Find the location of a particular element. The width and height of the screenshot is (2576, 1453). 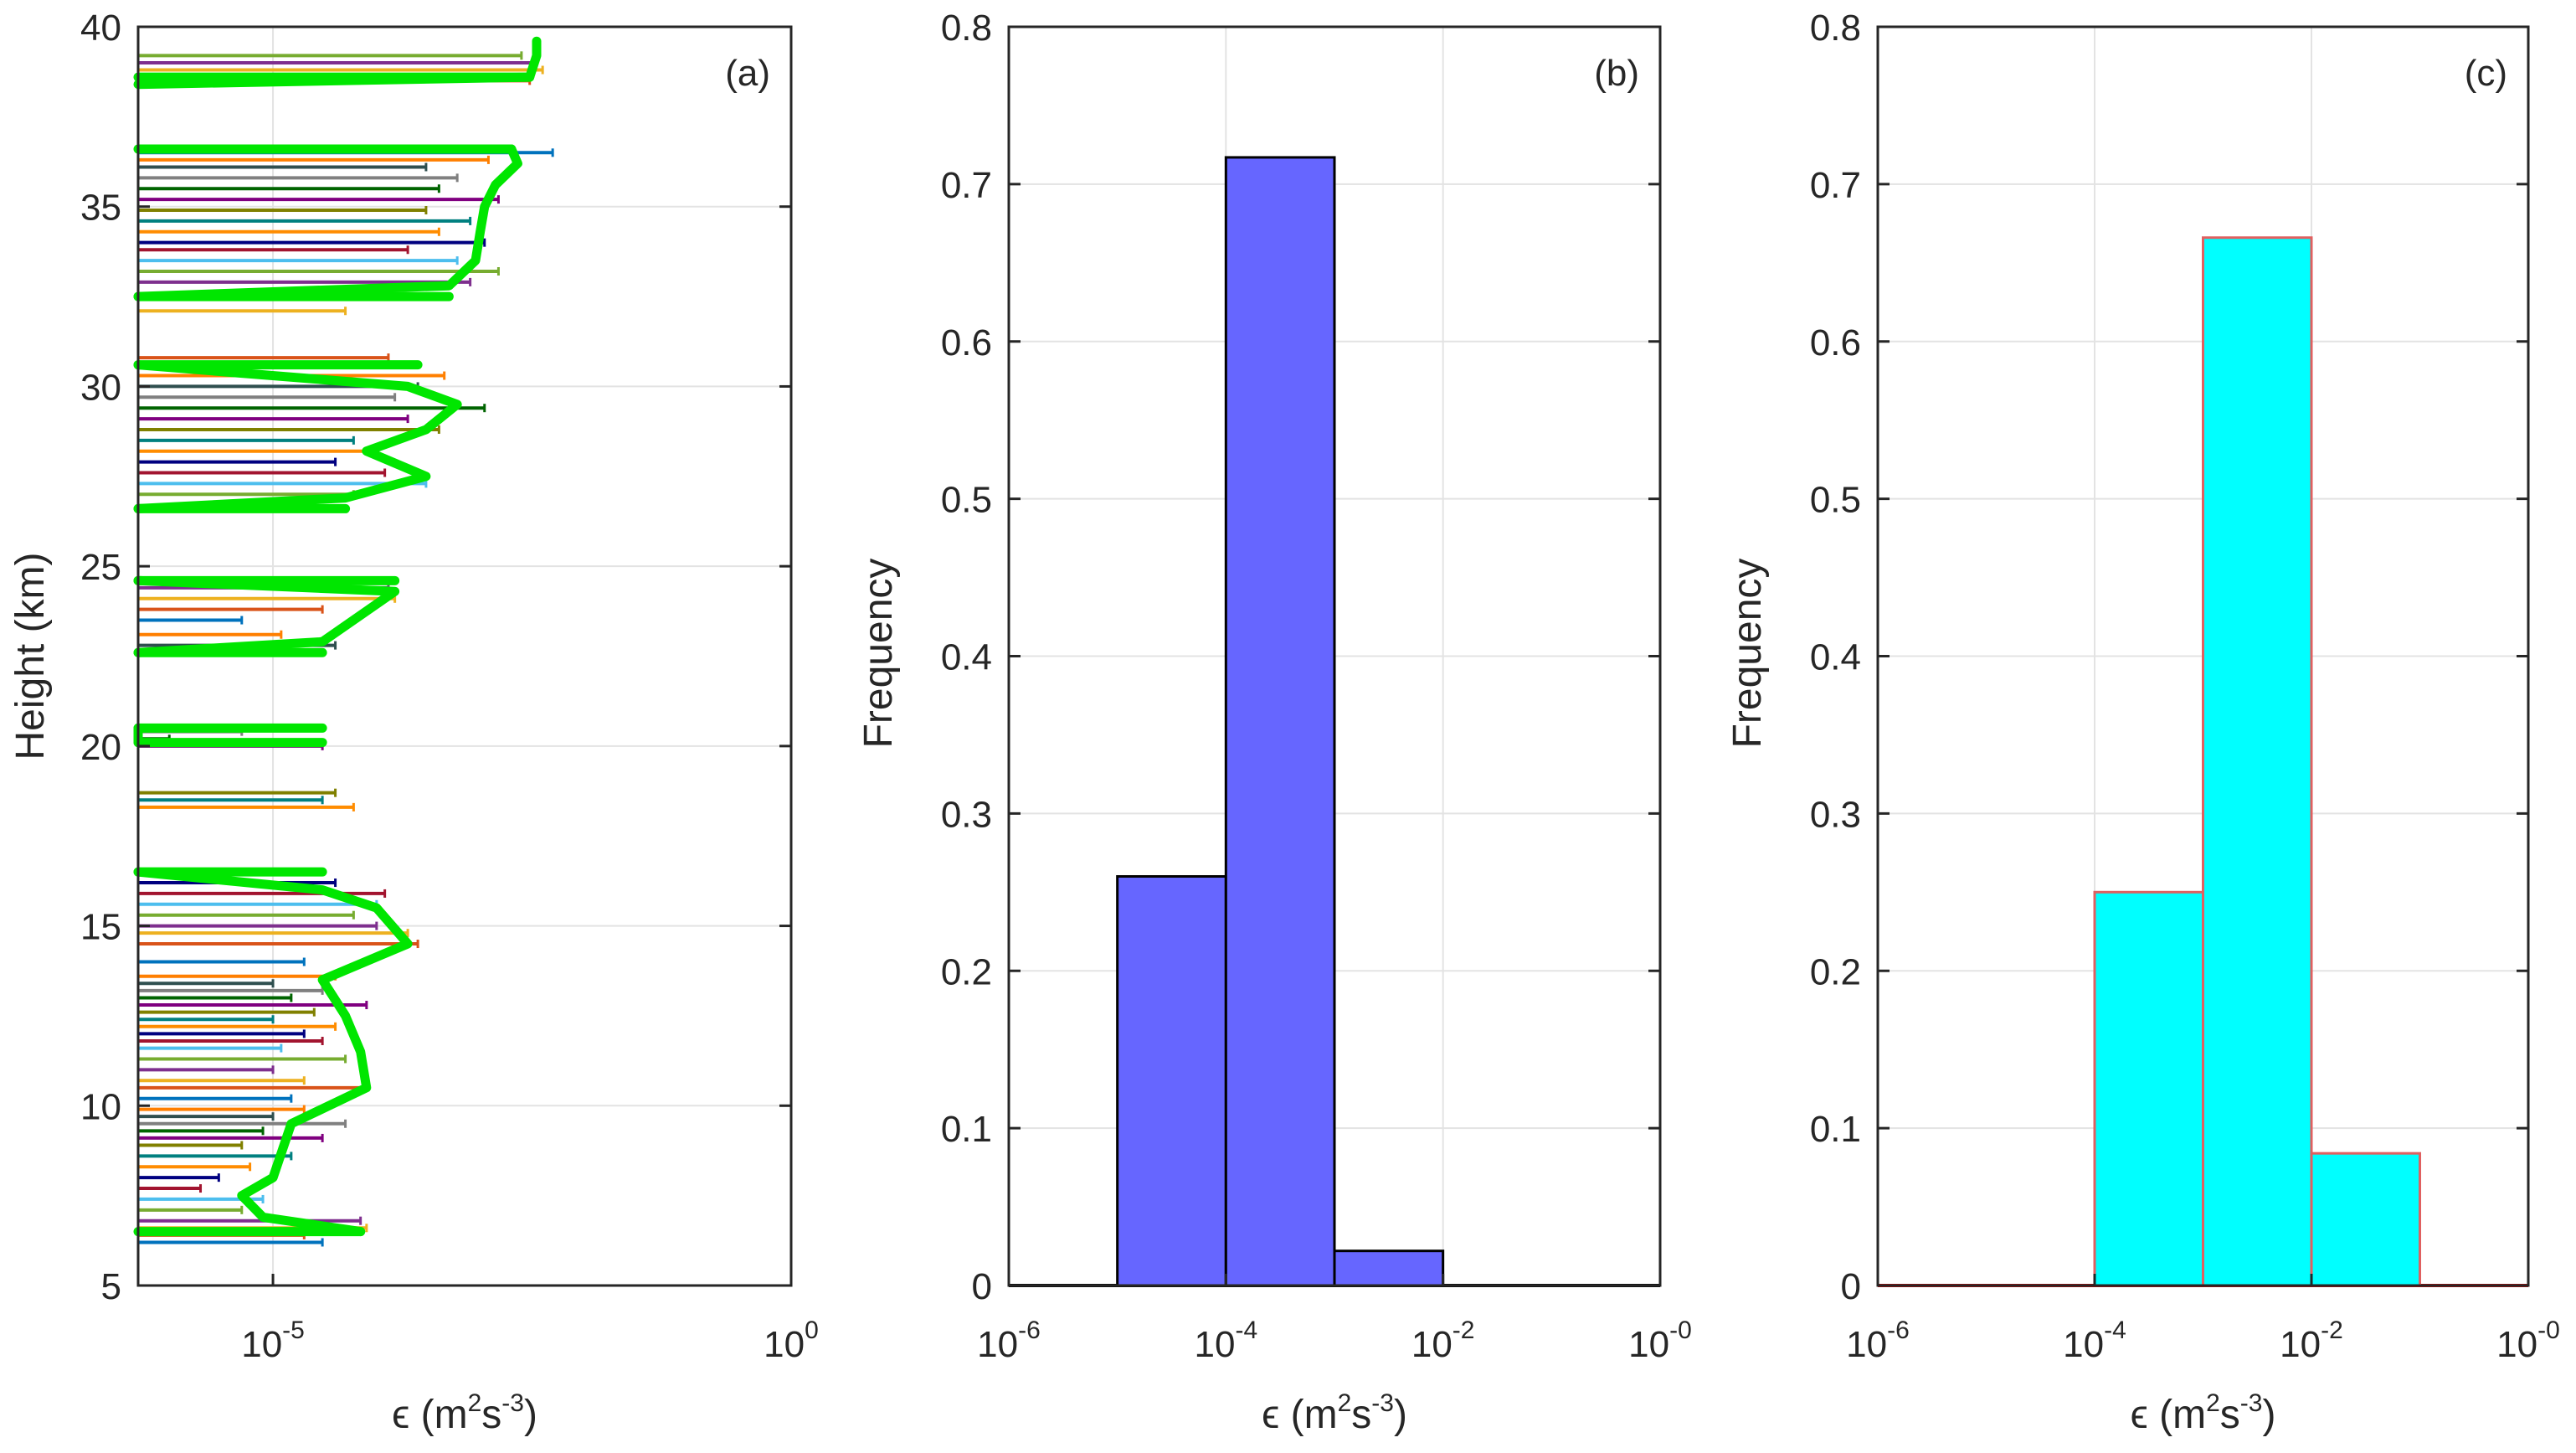

x-tick-label: 10⁰ is located at coordinates (792, 1341).